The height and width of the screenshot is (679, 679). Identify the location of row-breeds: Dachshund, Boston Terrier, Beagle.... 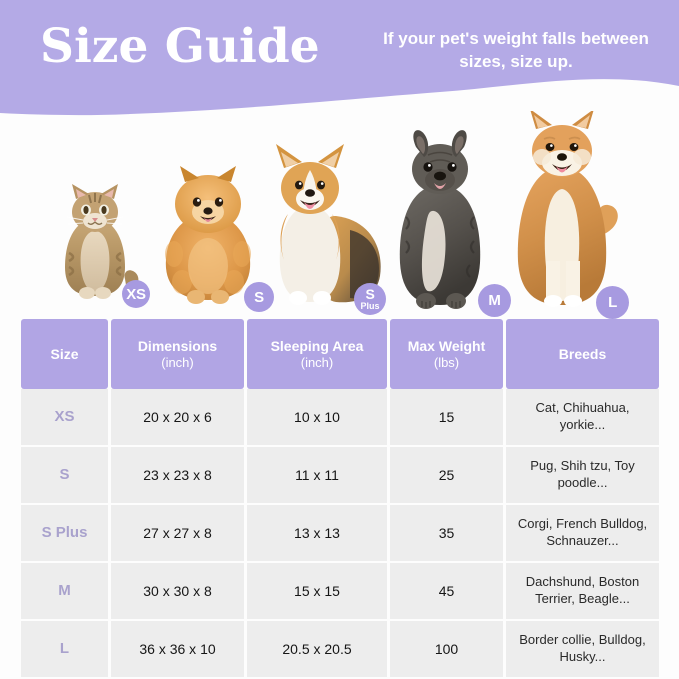
(582, 591).